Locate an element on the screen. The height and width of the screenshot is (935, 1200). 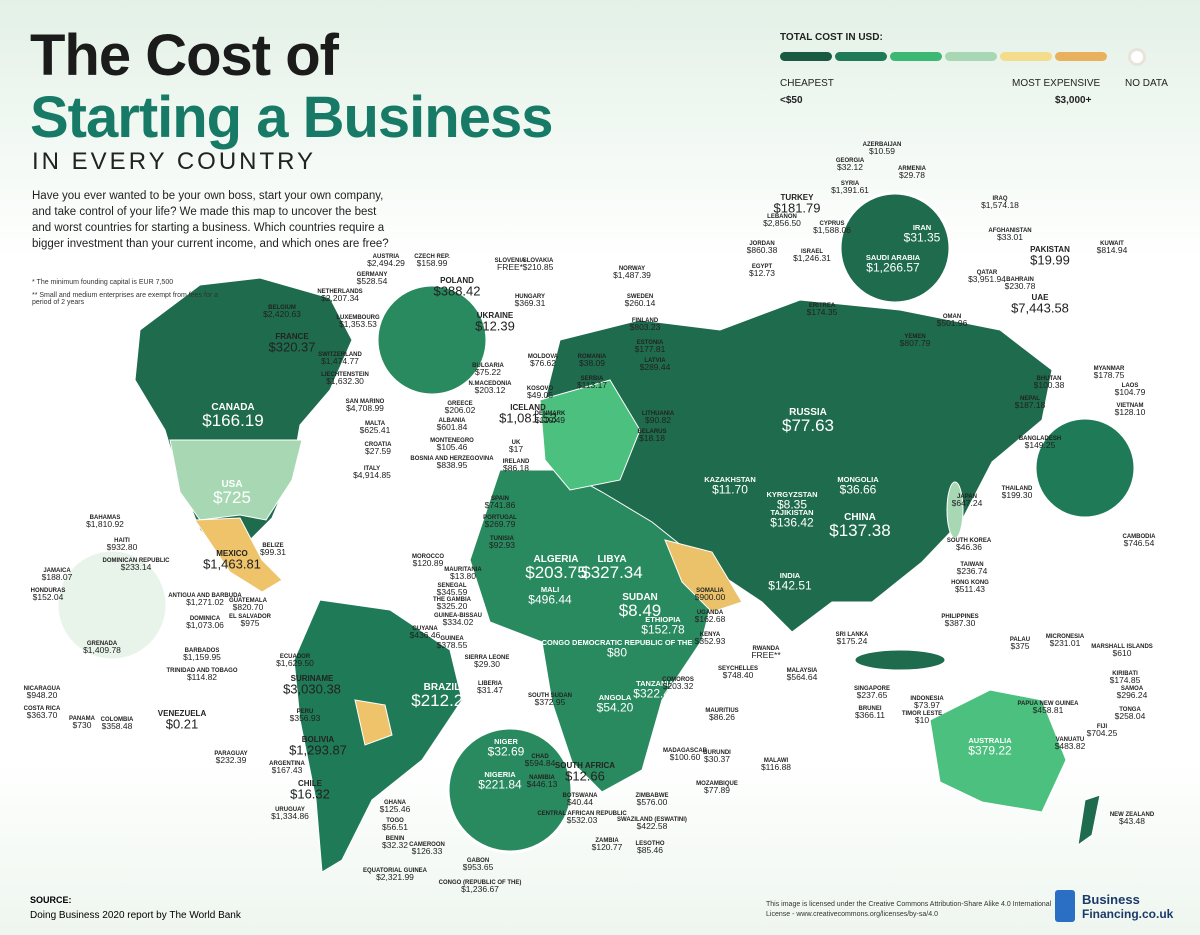
australia is located at coordinates (998, 751).